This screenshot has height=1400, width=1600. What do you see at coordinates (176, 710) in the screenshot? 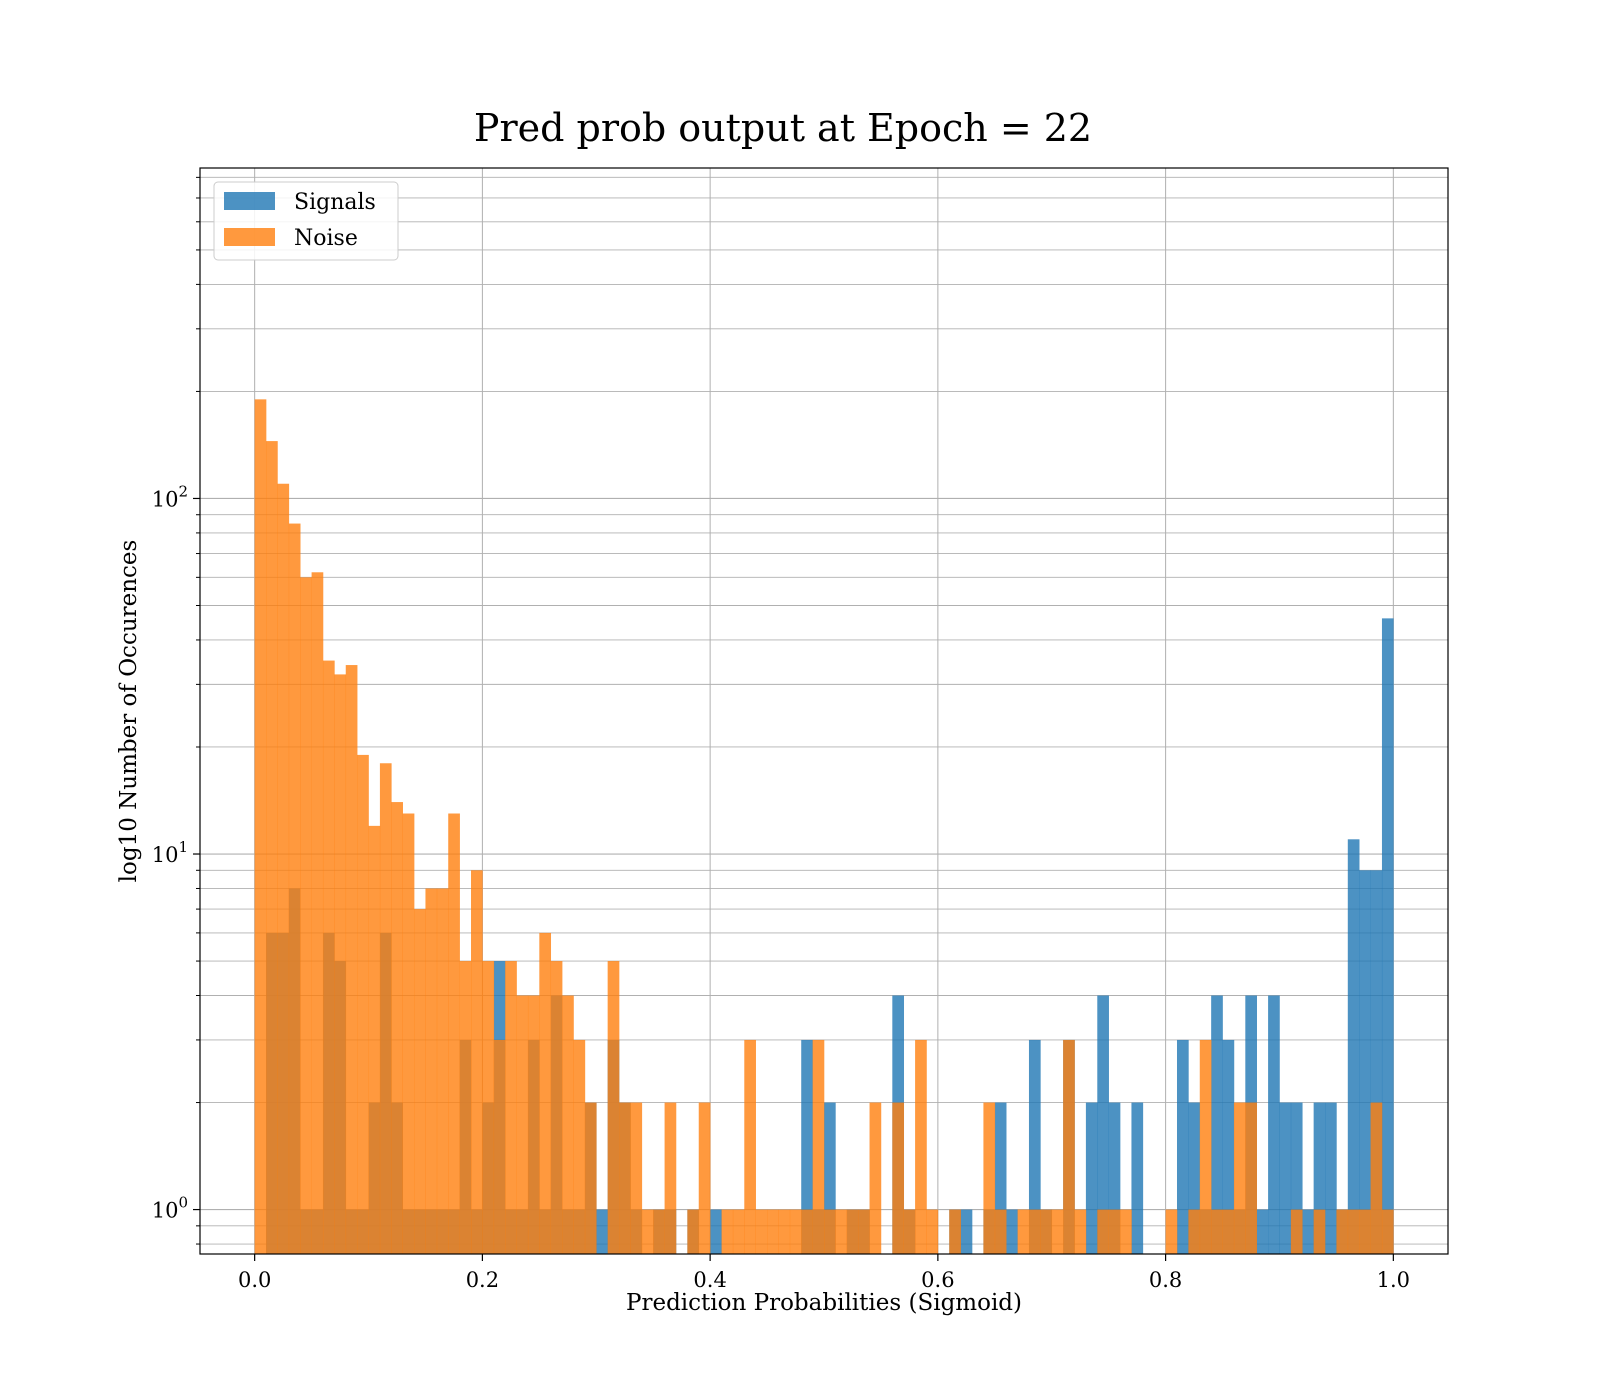
I see `y-axis-ticks: 10⁰ 10¹ 10²` at bounding box center [176, 710].